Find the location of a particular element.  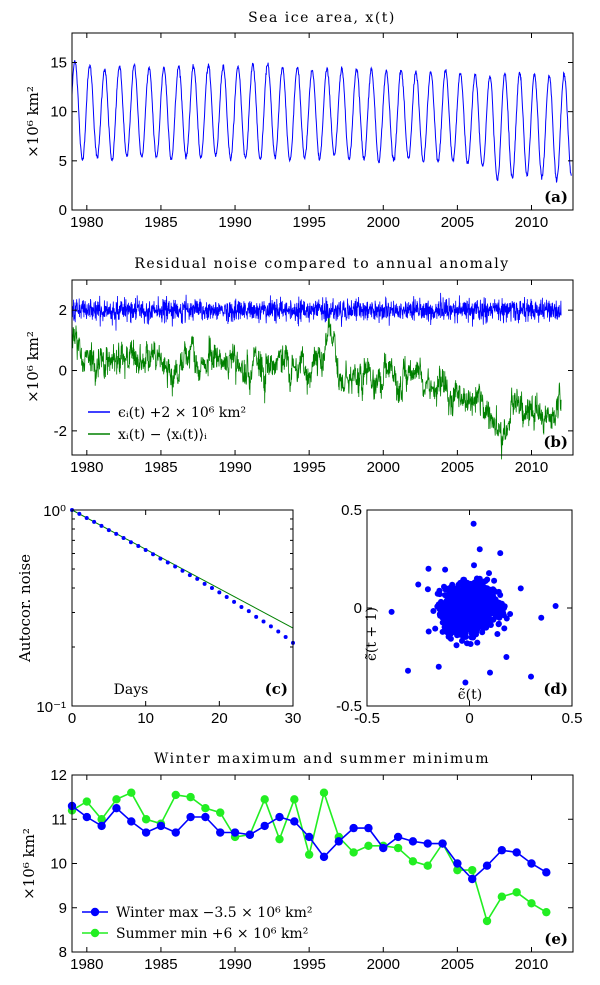

x-tick-label: 30 is located at coordinates (293, 718).